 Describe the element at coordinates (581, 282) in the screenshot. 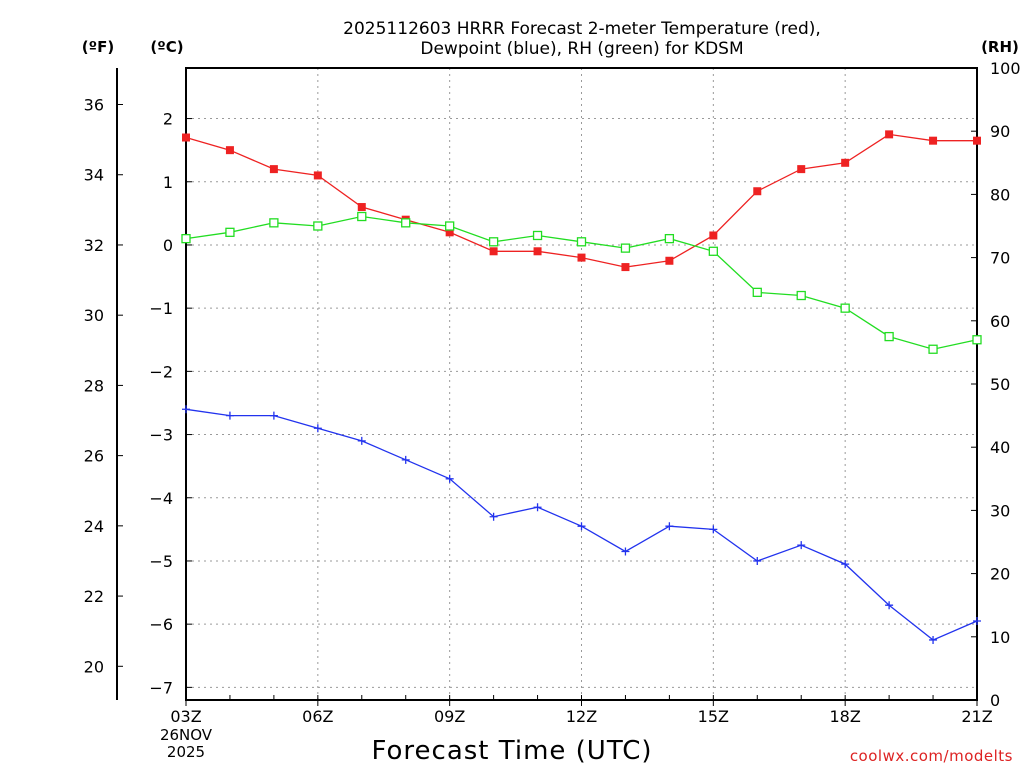

I see `series-rh` at that location.